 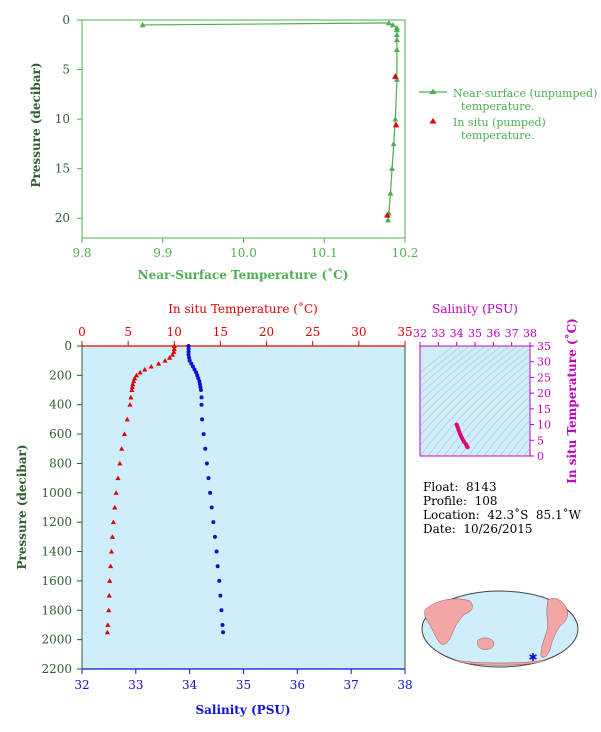 What do you see at coordinates (60, 434) in the screenshot?
I see `p2-pressure-tick-label: 600` at bounding box center [60, 434].